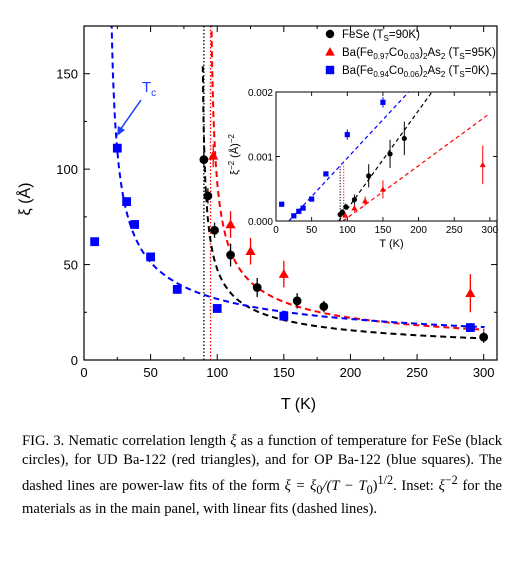 Image resolution: width=522 pixels, height=570 pixels. I want to click on tc-arrow-line, so click(130, 115).